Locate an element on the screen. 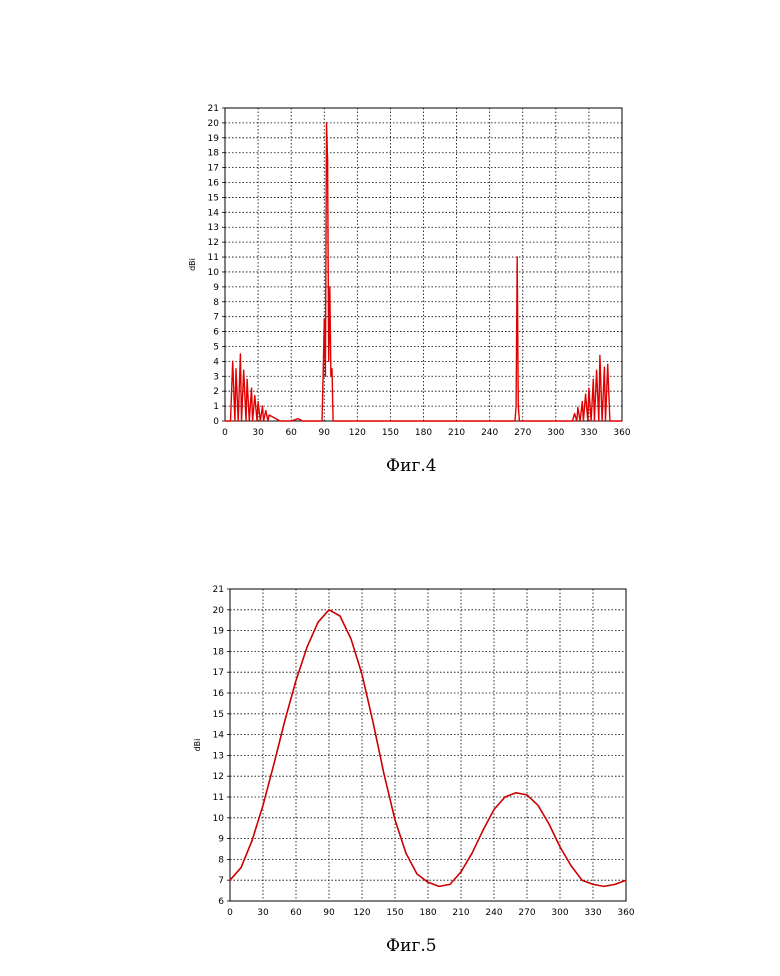 The width and height of the screenshot is (780, 976). y-tick-label: 18 is located at coordinates (214, 154).